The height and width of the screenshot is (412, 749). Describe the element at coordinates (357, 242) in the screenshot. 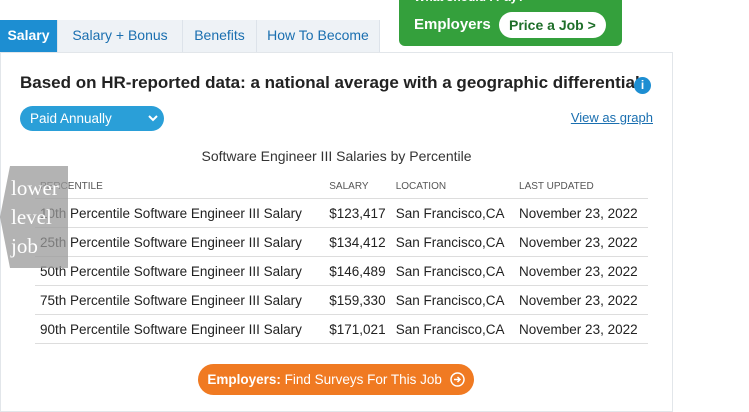

I see `table-cell: $134,412` at that location.